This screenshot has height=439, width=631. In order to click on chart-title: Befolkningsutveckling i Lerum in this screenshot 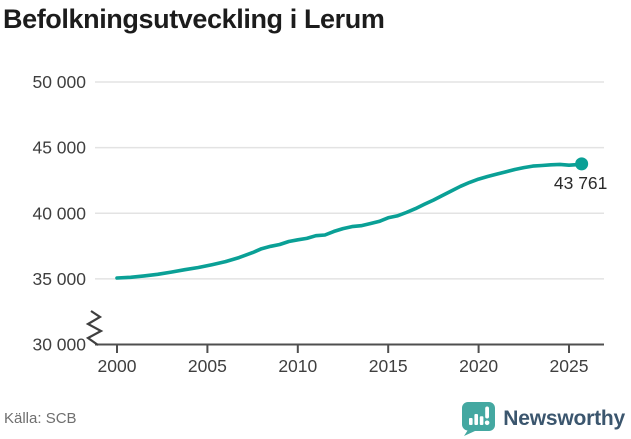, I will do `click(194, 19)`.